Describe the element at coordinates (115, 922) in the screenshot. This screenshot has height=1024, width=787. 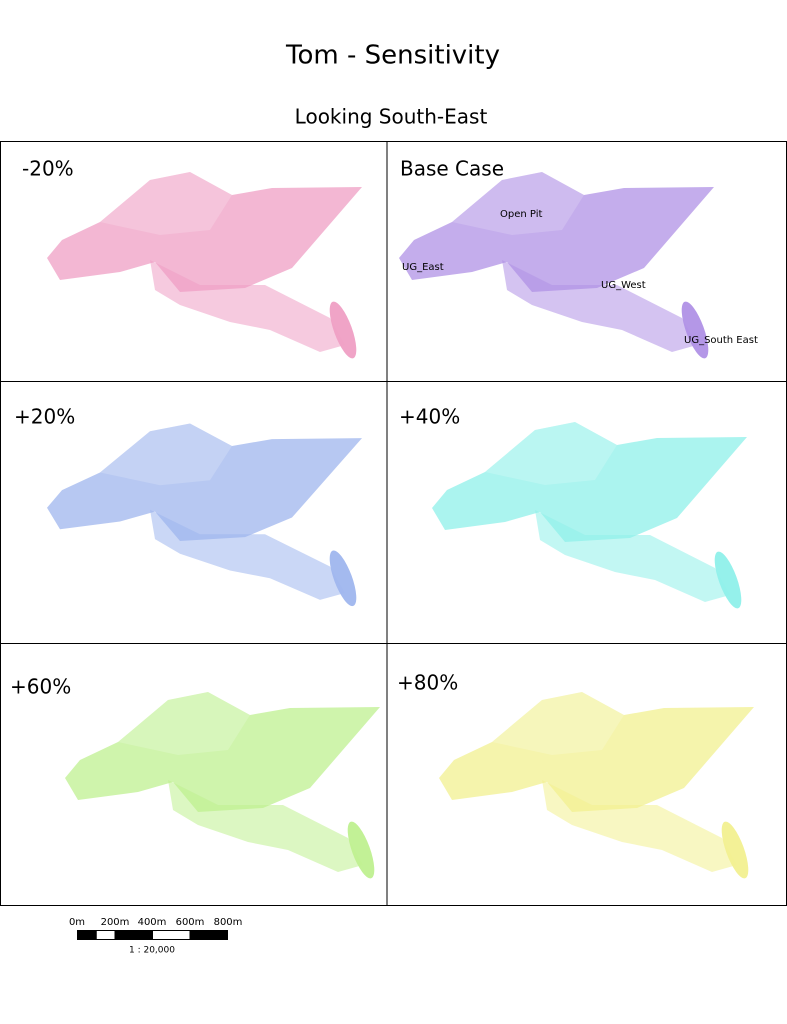
I see `scale-label: 200m` at that location.